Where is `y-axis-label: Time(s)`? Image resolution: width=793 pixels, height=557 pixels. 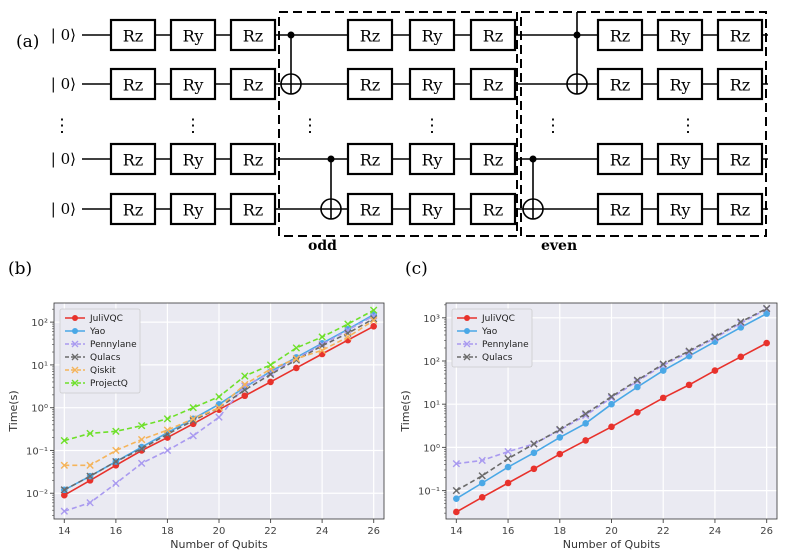
y-axis-label: Time(s) is located at coordinates (405, 411).